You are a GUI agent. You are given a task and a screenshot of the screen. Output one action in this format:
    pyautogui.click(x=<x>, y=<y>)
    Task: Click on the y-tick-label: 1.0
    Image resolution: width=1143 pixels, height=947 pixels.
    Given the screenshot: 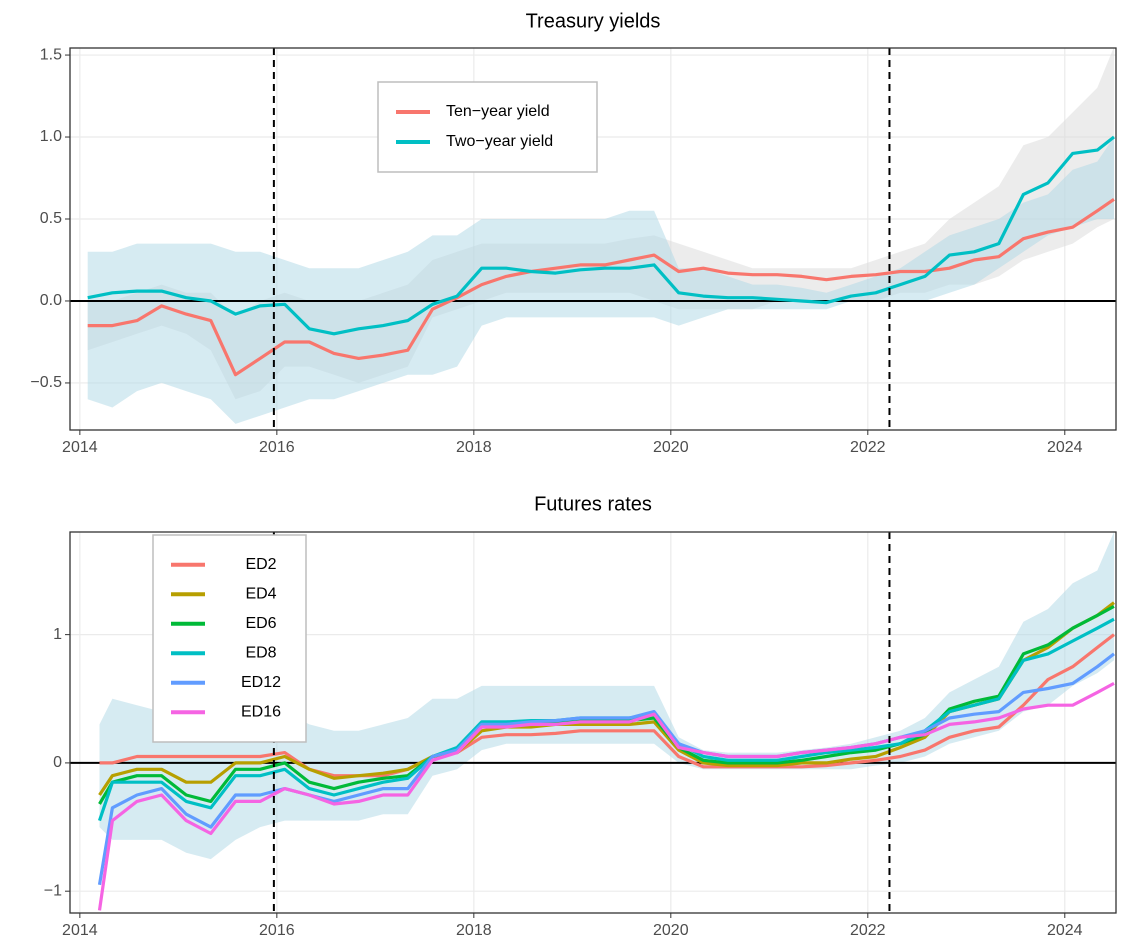 What is the action you would take?
    pyautogui.click(x=51, y=136)
    